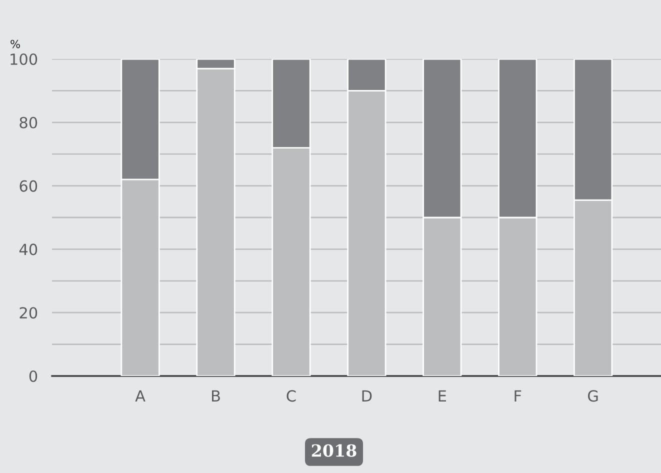 The height and width of the screenshot is (473, 661). I want to click on x-tick-label: C, so click(291, 396).